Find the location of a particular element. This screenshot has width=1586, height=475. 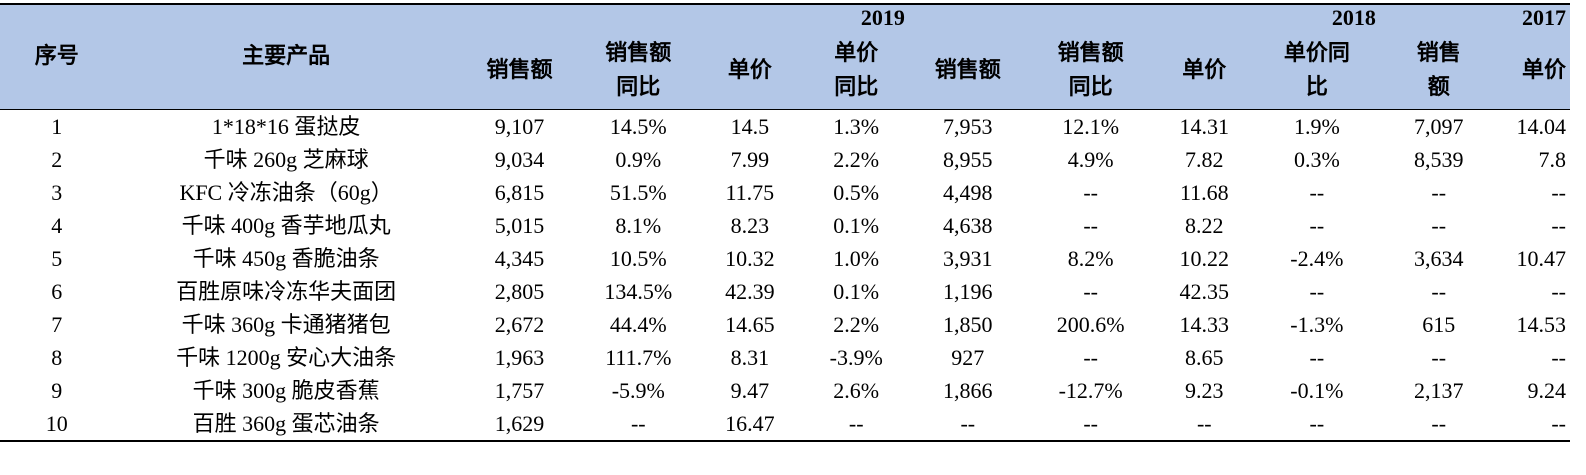

price-2018-cell: 8.65 is located at coordinates (1204, 357).